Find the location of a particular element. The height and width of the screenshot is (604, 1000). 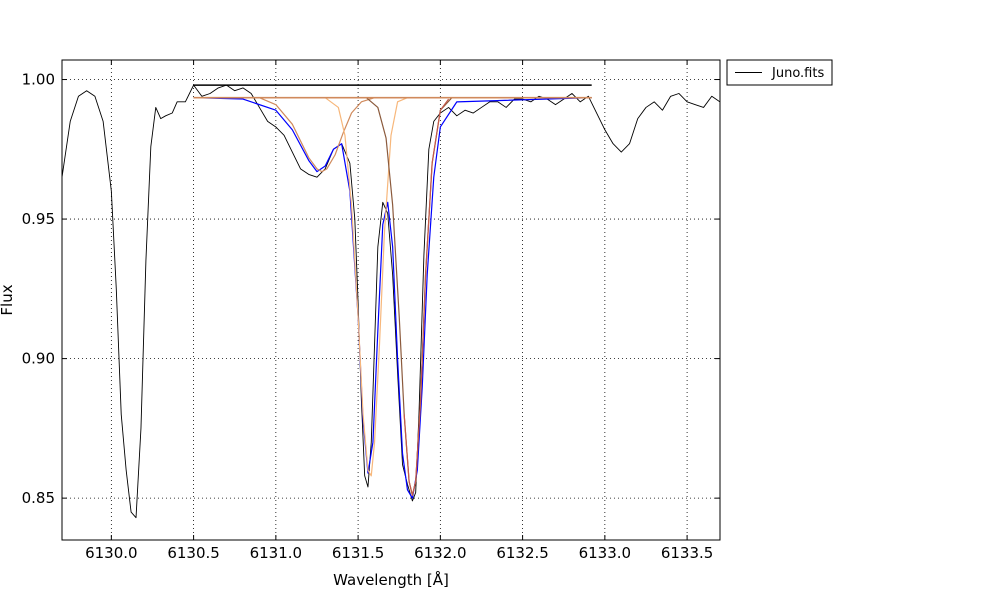

x-tick-label: 6133.5 is located at coordinates (687, 553).